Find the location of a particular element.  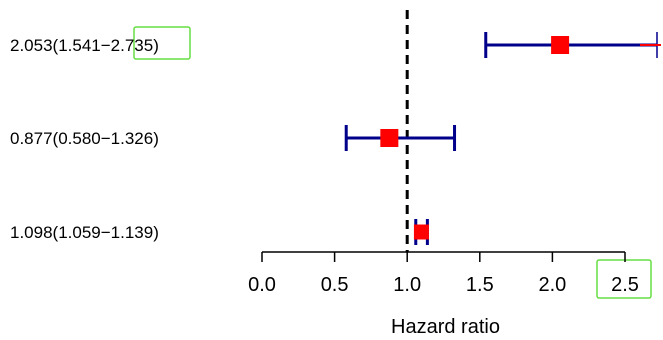

row-label: 0.877(0.580−1.326) is located at coordinates (84, 138).